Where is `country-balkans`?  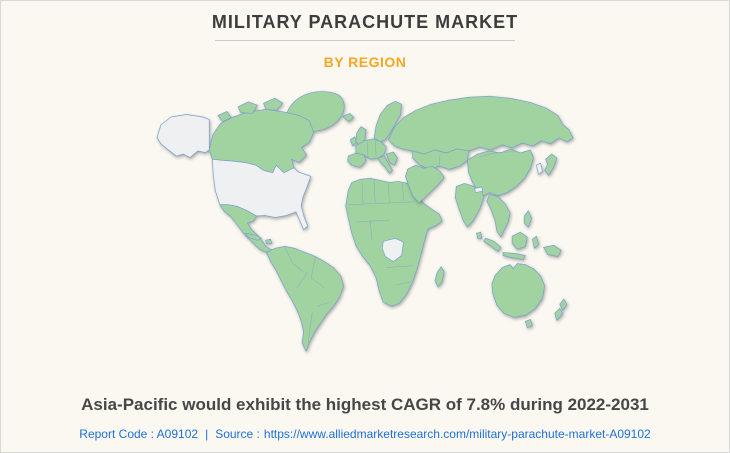
country-balkans is located at coordinates (391, 158).